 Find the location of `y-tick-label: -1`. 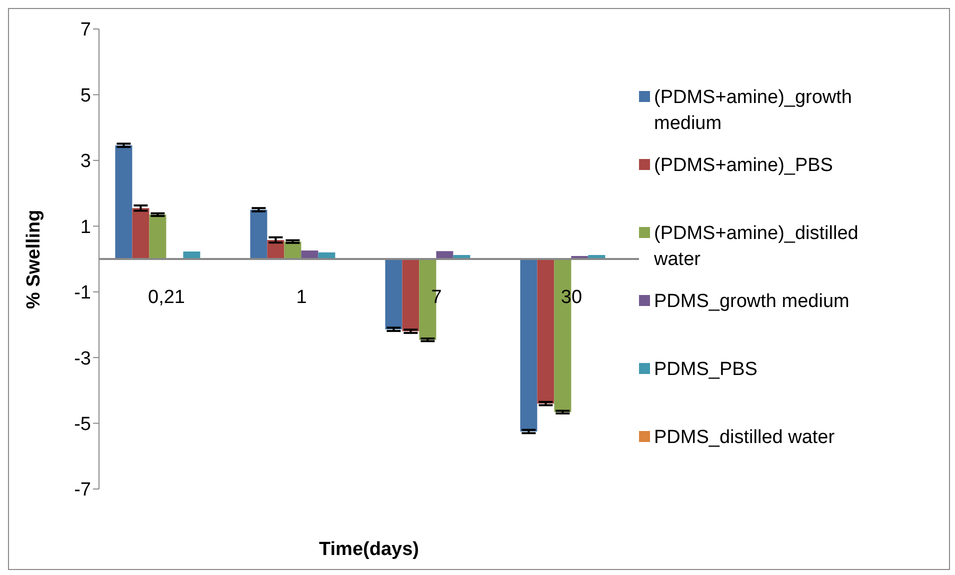

y-tick-label: -1 is located at coordinates (82, 293).